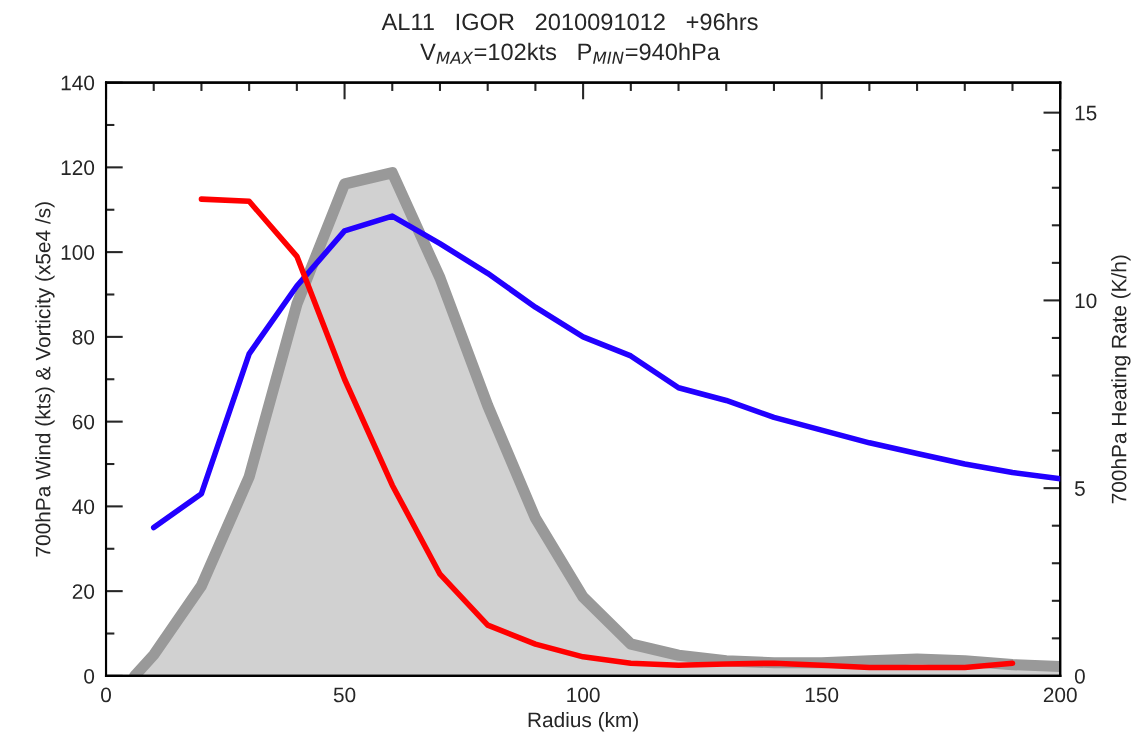  I want to click on y2-axis-title: 700hPa Heating Rate (K/h), so click(1121, 379).